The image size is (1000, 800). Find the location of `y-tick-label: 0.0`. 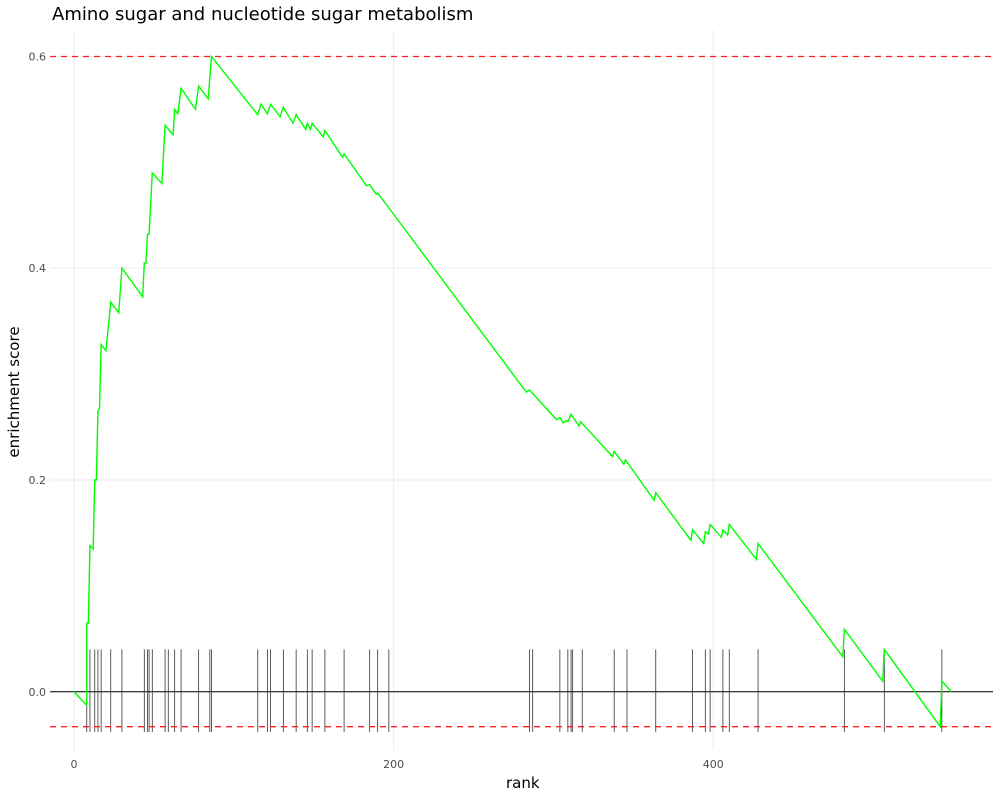

y-tick-label: 0.0 is located at coordinates (38, 692).